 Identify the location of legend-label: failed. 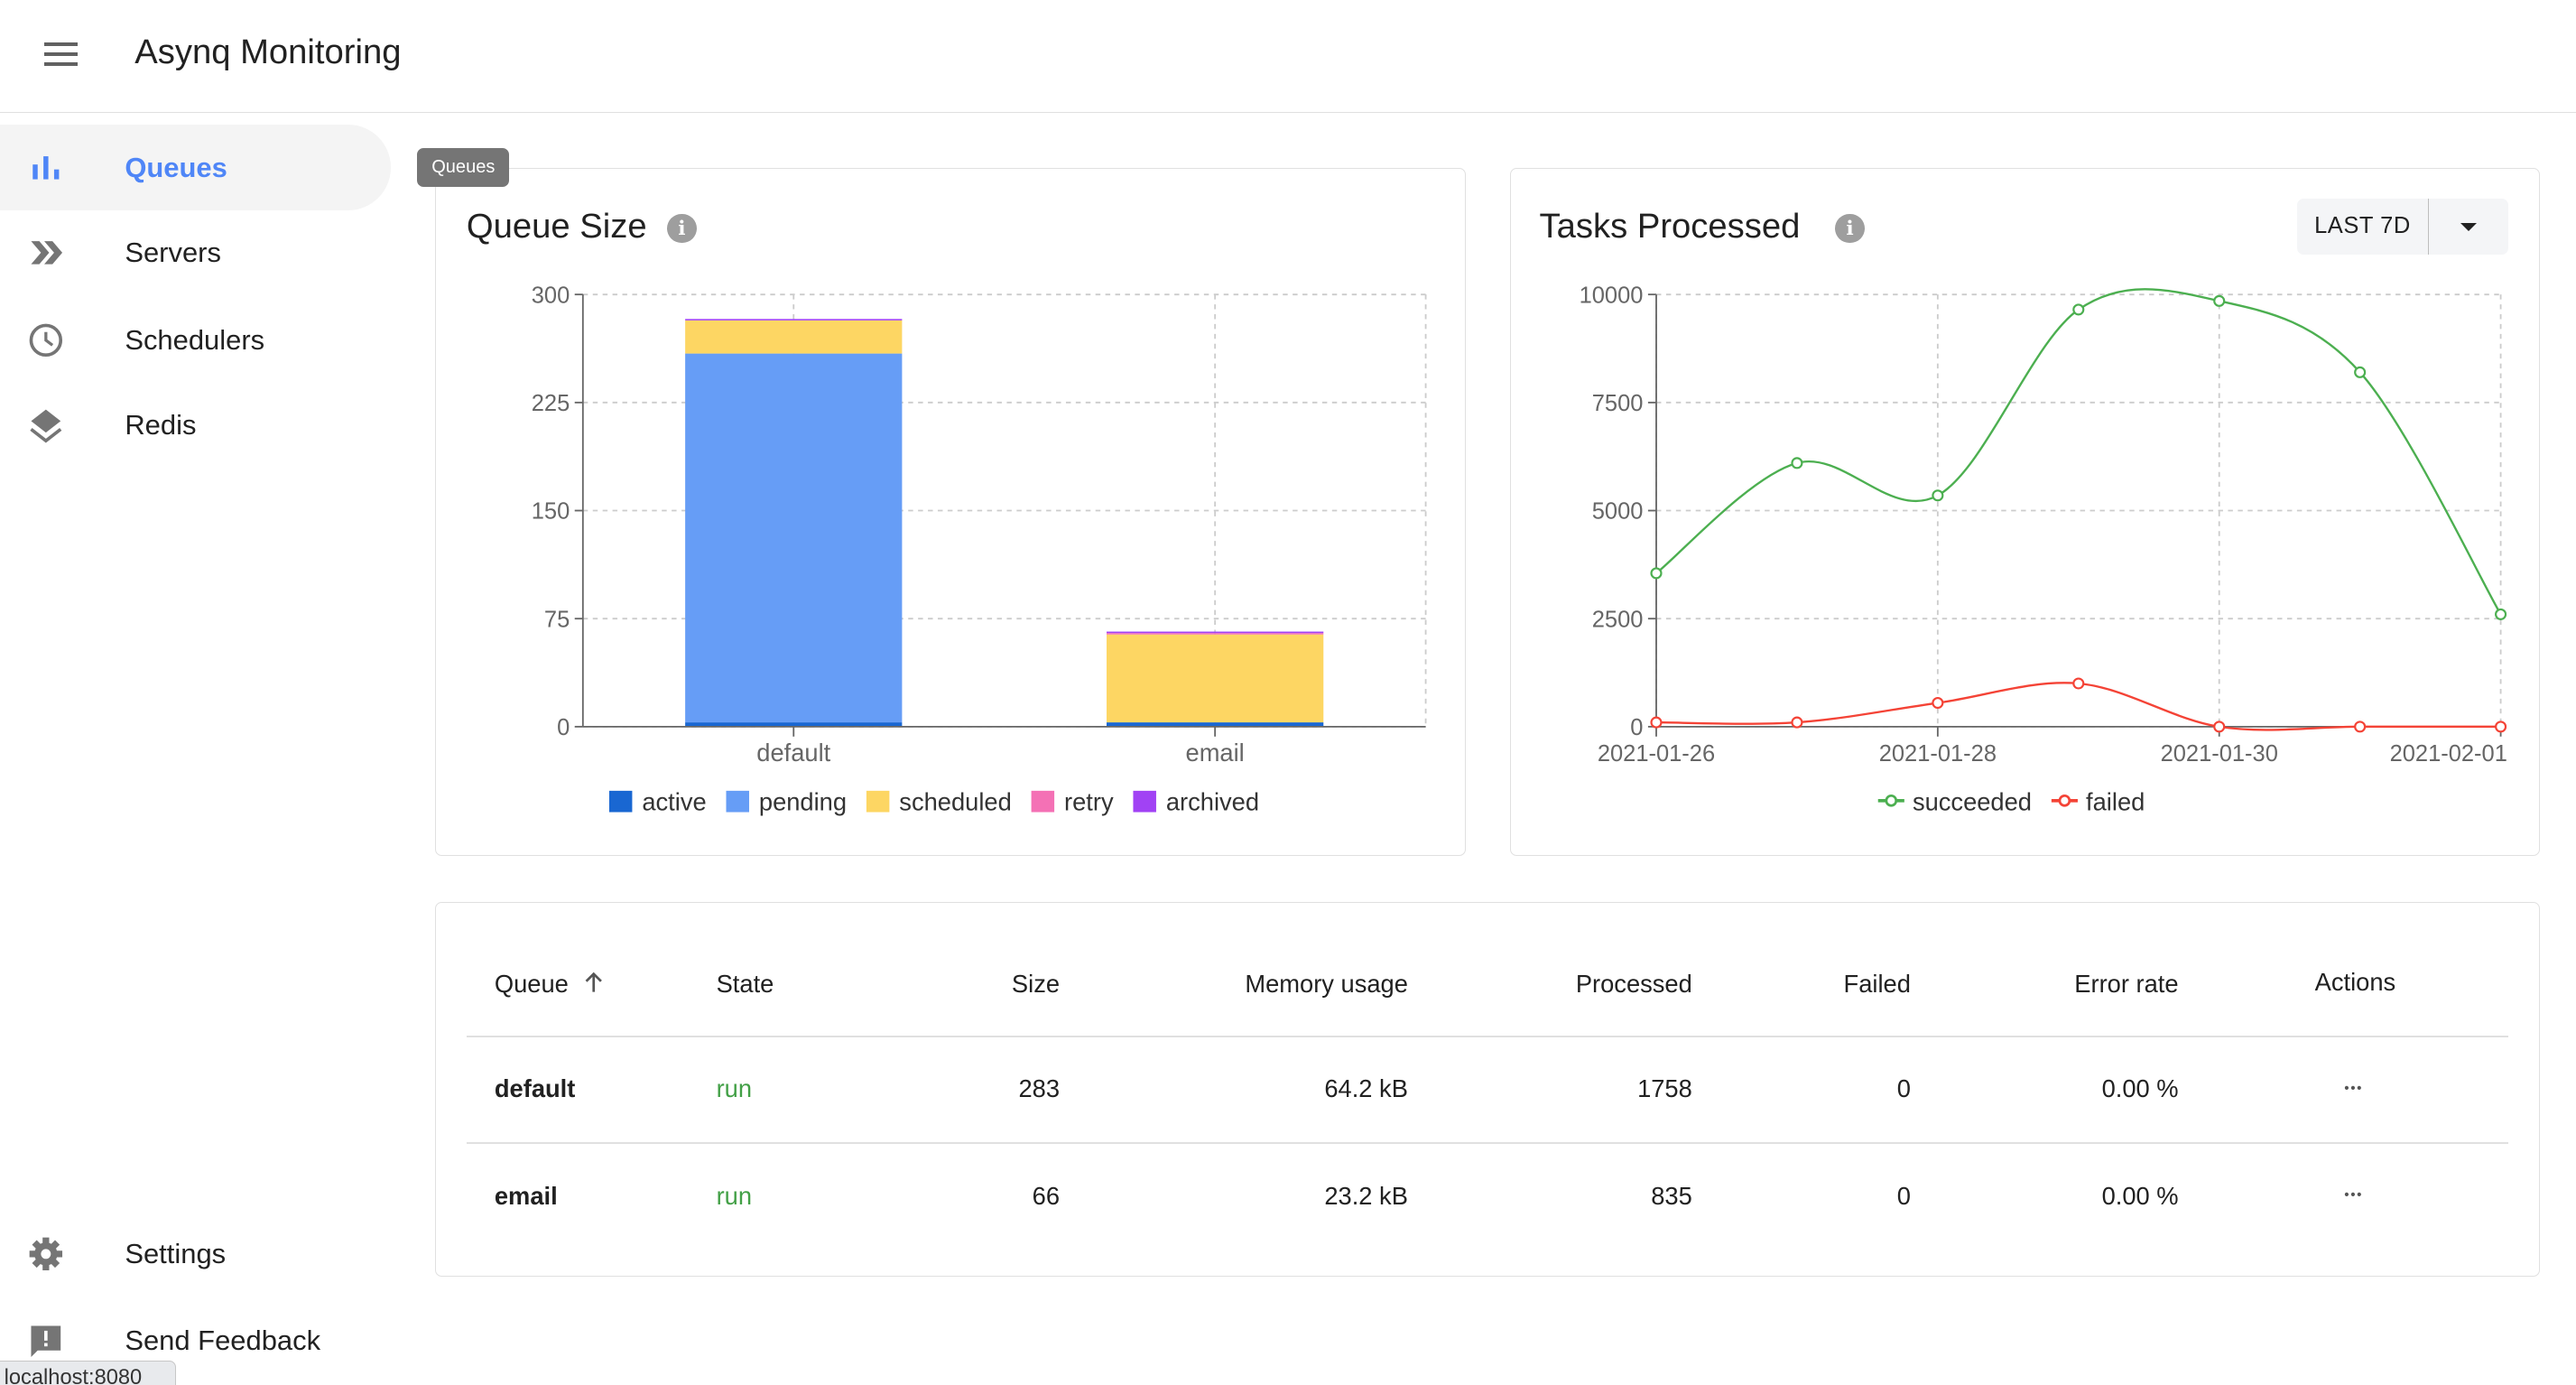
(2115, 801).